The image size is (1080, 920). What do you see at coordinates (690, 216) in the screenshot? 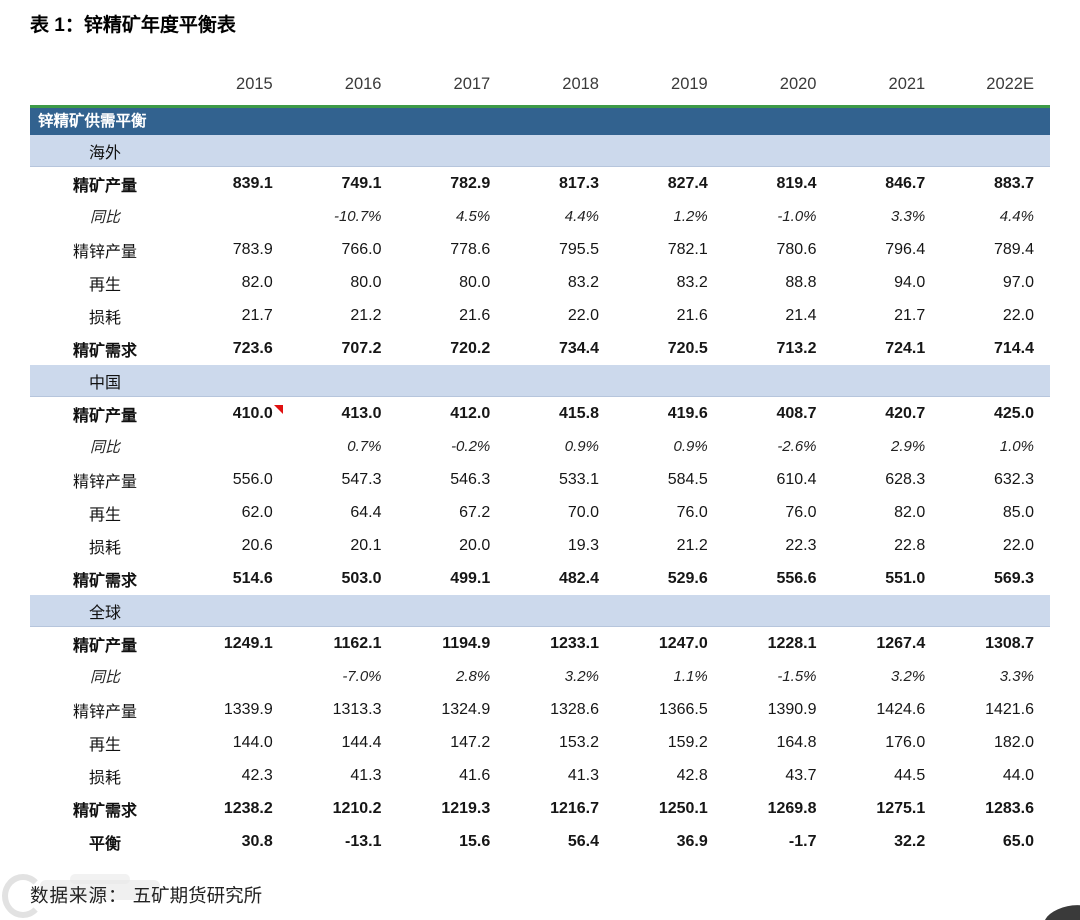
I see `table-cell: 1.2%` at bounding box center [690, 216].